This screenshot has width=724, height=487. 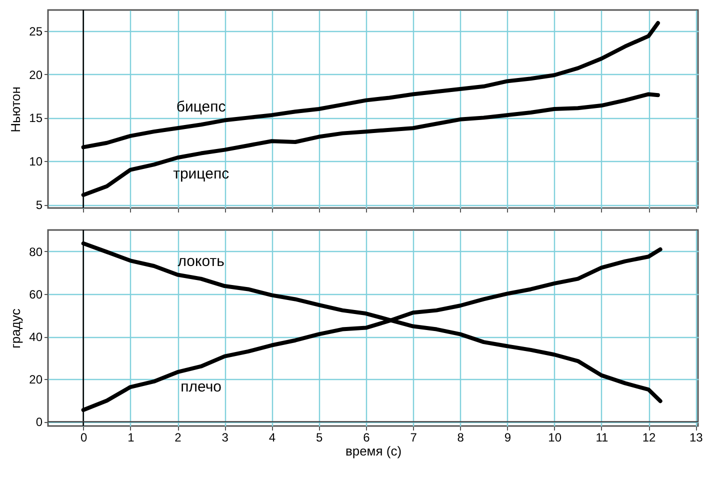 What do you see at coordinates (201, 261) in the screenshot?
I see `series-label: локоть` at bounding box center [201, 261].